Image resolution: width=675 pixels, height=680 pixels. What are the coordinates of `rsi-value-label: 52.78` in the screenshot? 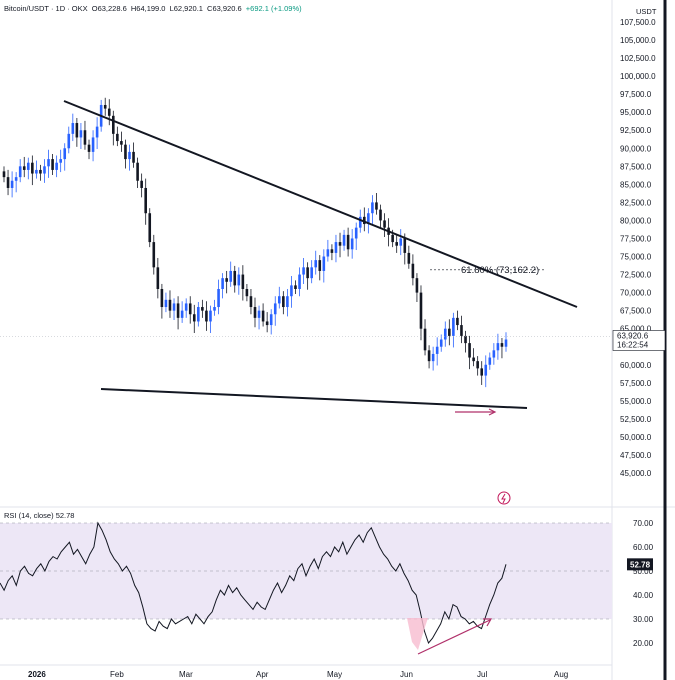 It's located at (640, 564).